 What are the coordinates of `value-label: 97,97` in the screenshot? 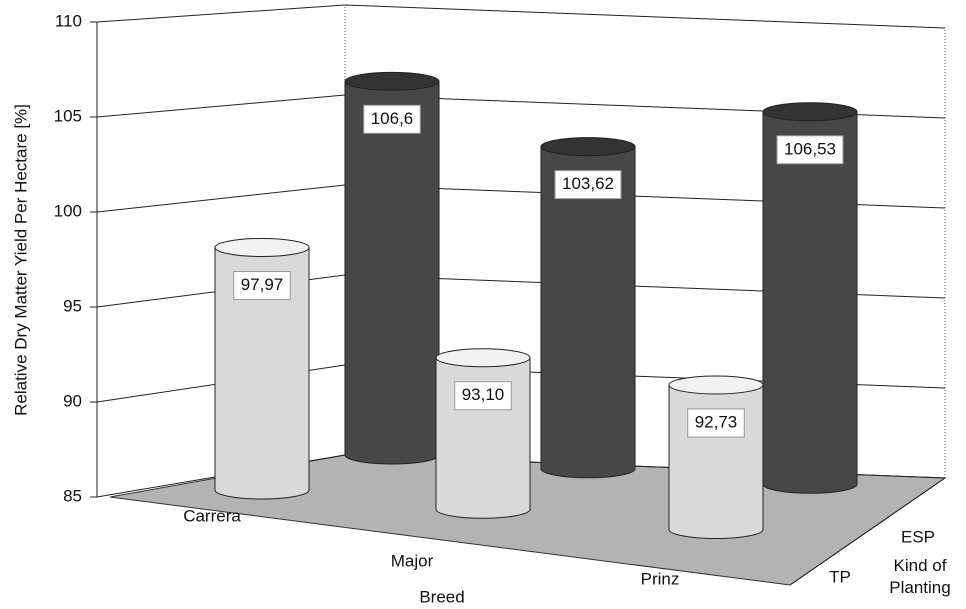 It's located at (262, 284).